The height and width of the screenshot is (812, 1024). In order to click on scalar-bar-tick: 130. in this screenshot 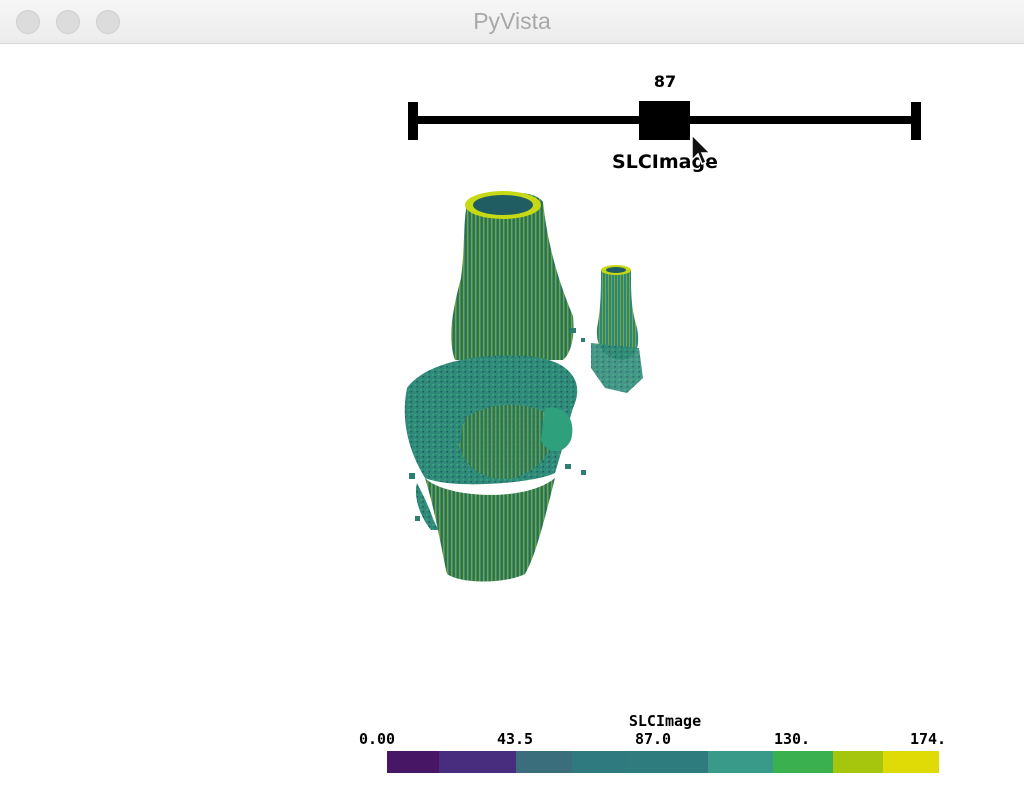, I will do `click(792, 739)`.